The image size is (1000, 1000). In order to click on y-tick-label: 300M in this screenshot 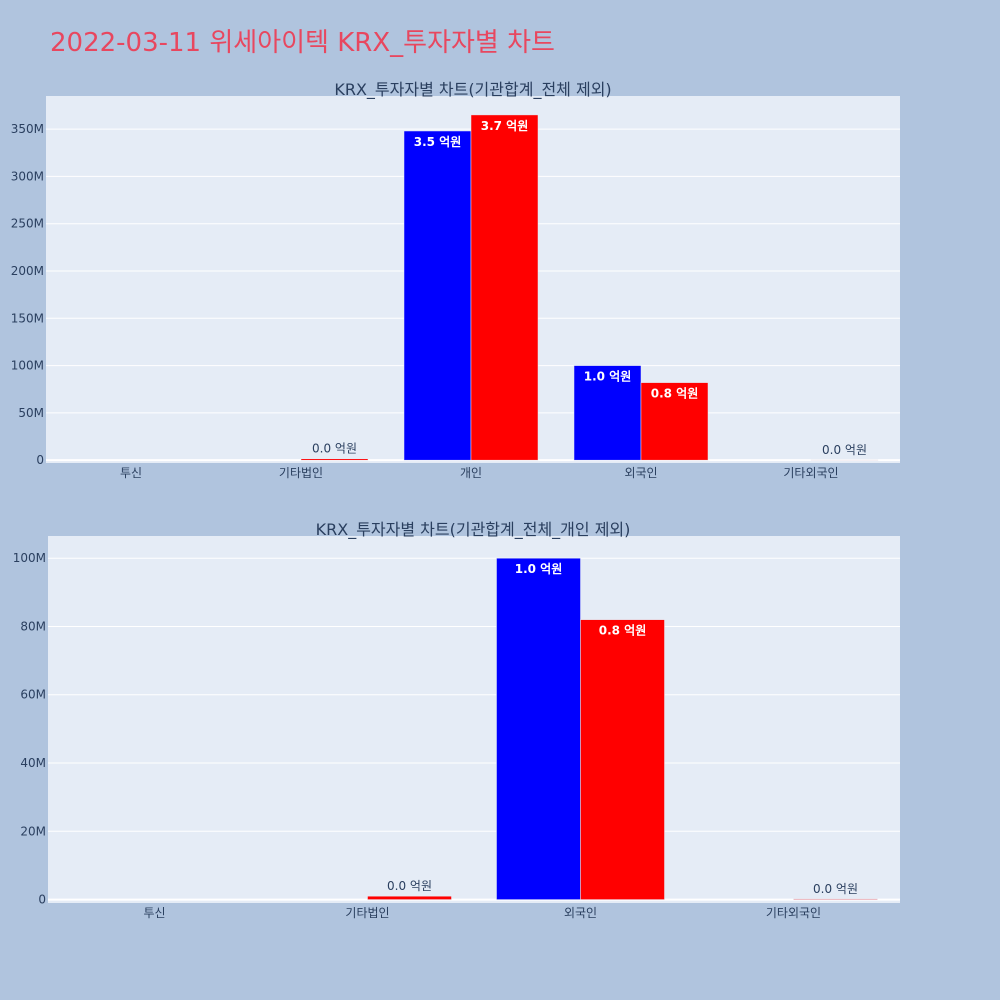, I will do `click(27, 176)`.